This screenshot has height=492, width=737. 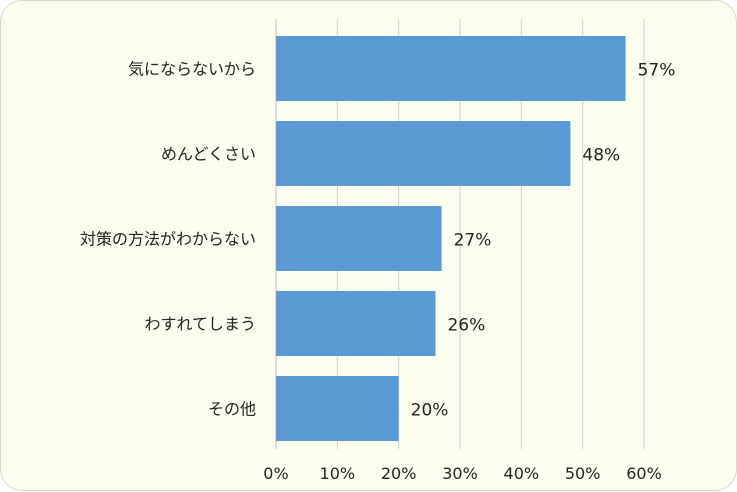 I want to click on category-label: めんどくさい, so click(x=208, y=154).